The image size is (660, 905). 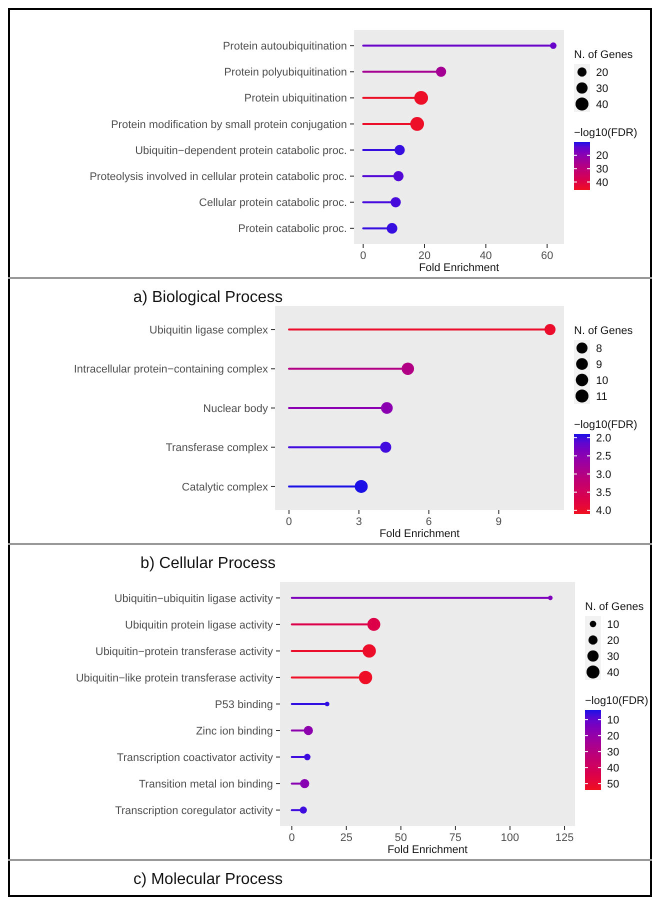 I want to click on x-tick-label: 40, so click(x=486, y=256).